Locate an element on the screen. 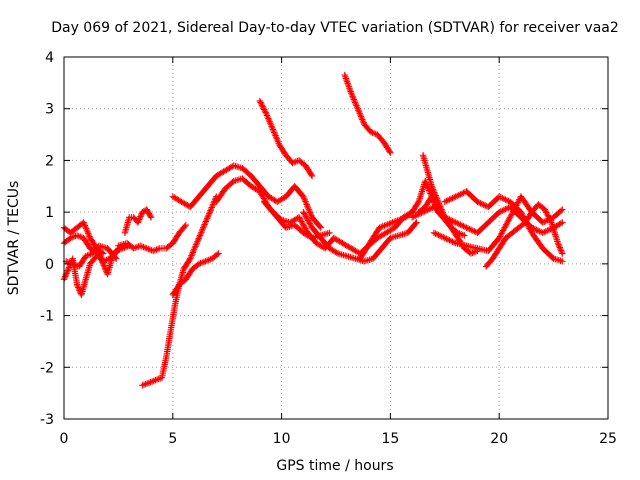  y-tick-label: 2 is located at coordinates (49, 161).